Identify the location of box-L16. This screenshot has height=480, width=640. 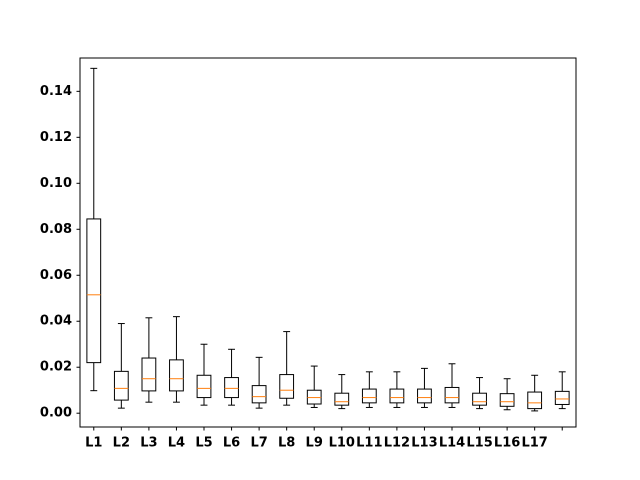
(507, 394).